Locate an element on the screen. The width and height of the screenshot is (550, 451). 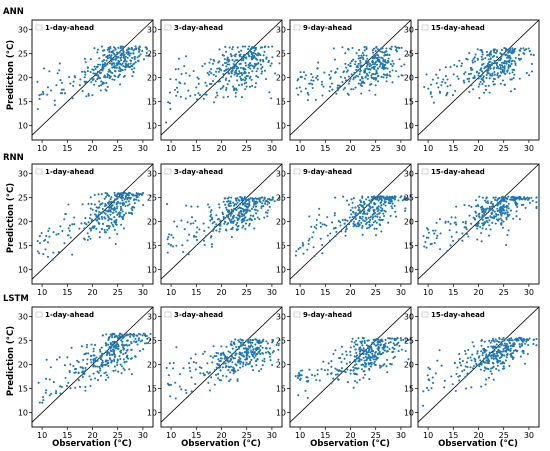
identity-line is located at coordinates (92, 365).